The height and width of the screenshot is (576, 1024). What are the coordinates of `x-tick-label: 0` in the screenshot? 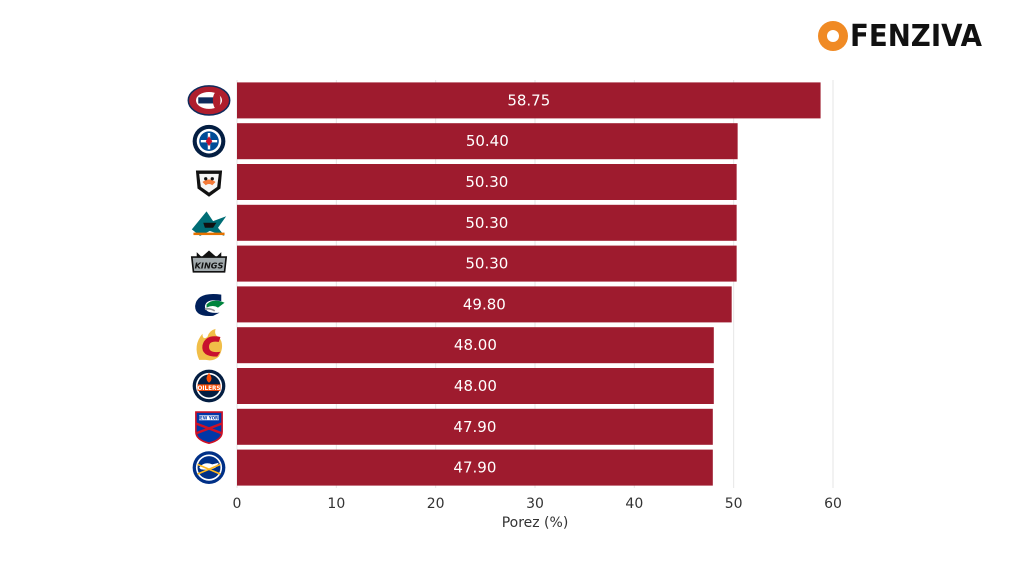 It's located at (237, 504).